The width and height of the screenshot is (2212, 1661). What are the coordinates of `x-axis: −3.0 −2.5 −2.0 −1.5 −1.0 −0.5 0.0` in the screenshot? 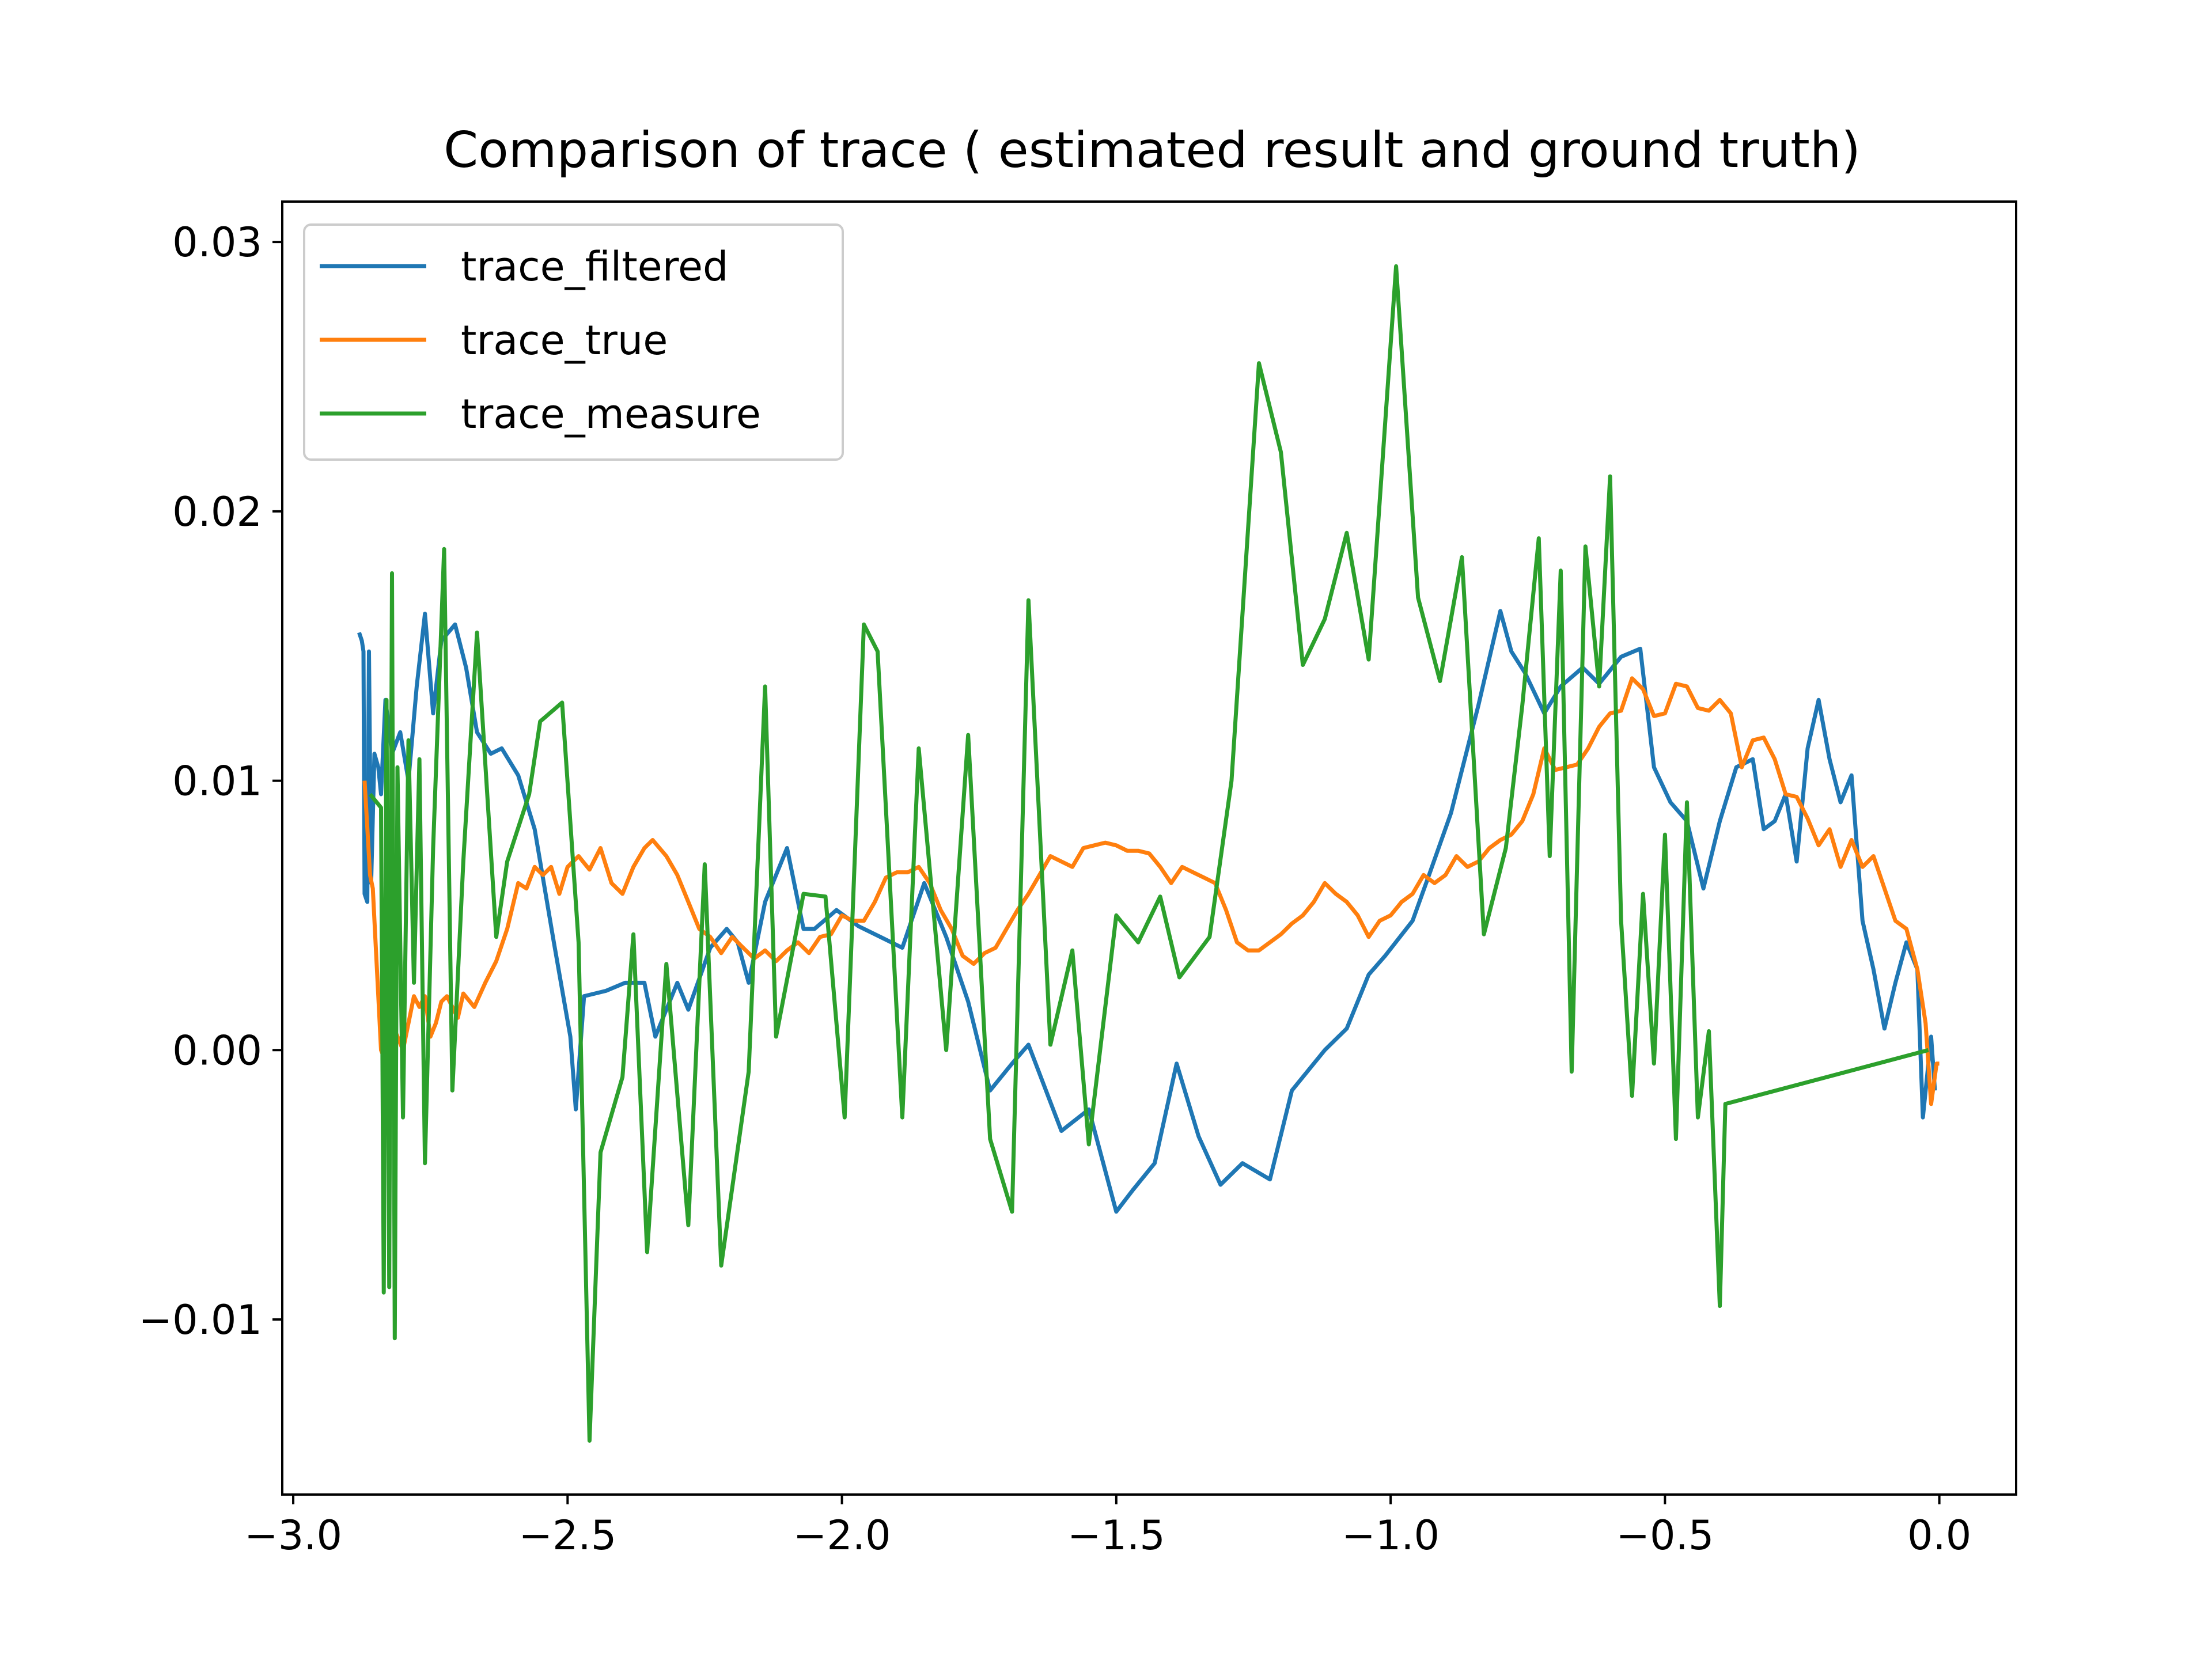 It's located at (1107, 1527).